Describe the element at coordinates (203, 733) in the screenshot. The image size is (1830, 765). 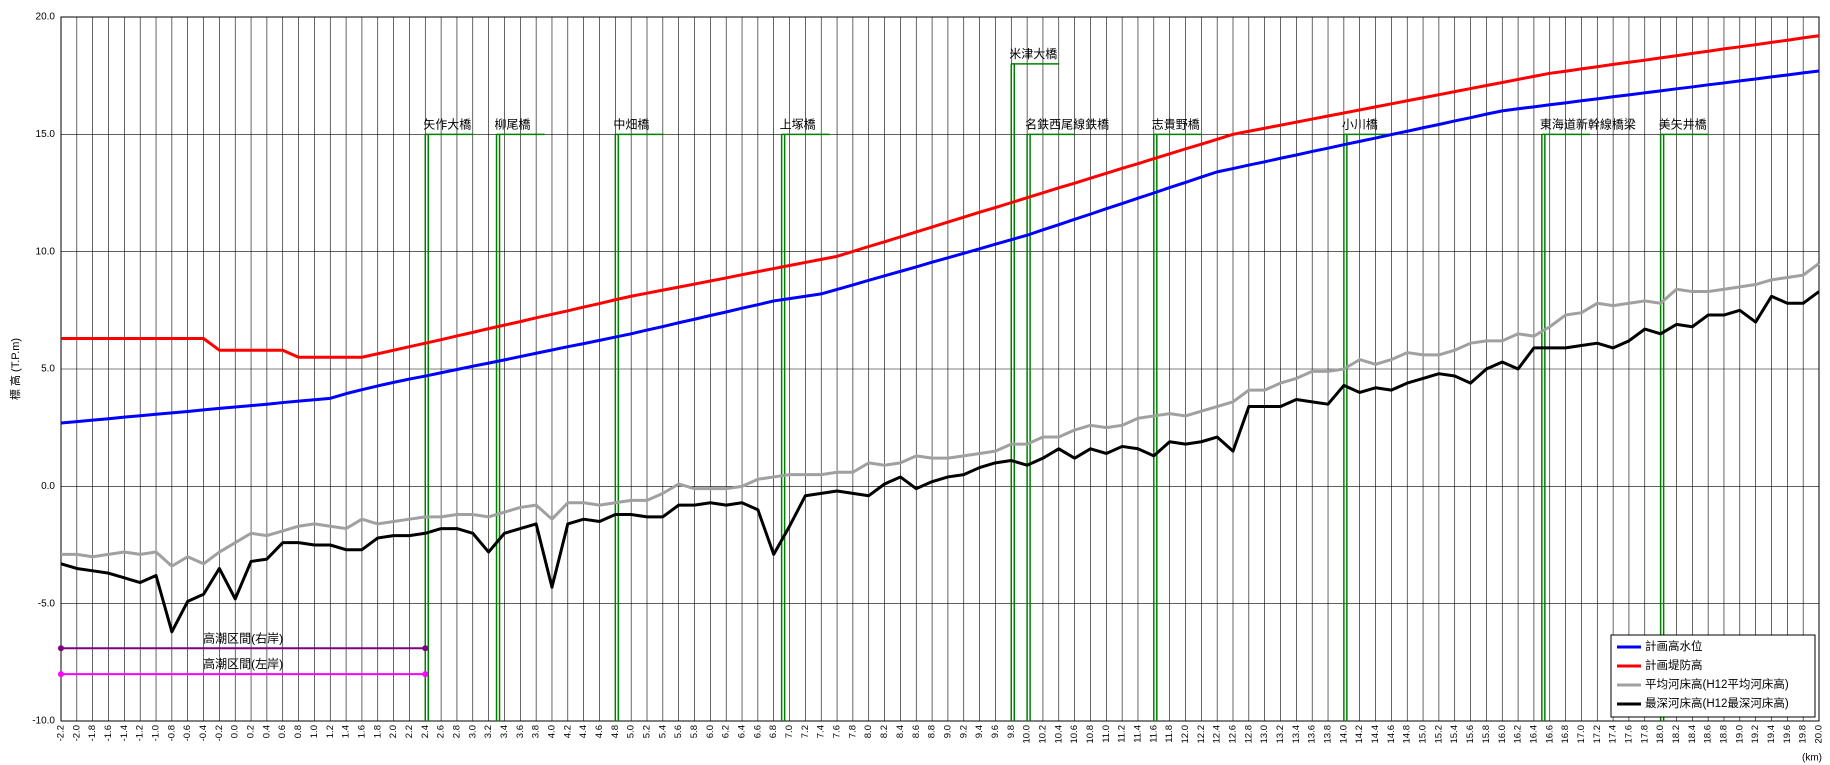
I see `x-tick-label: -0.4` at that location.